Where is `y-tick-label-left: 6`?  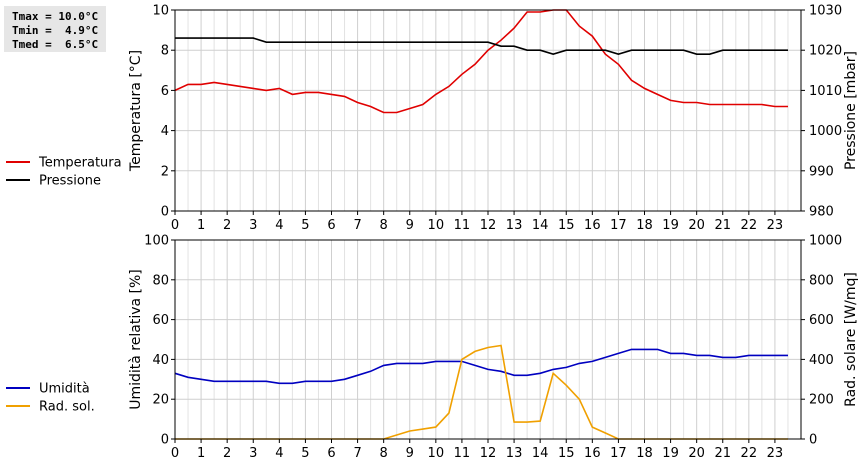 y-tick-label-left: 6 is located at coordinates (165, 91).